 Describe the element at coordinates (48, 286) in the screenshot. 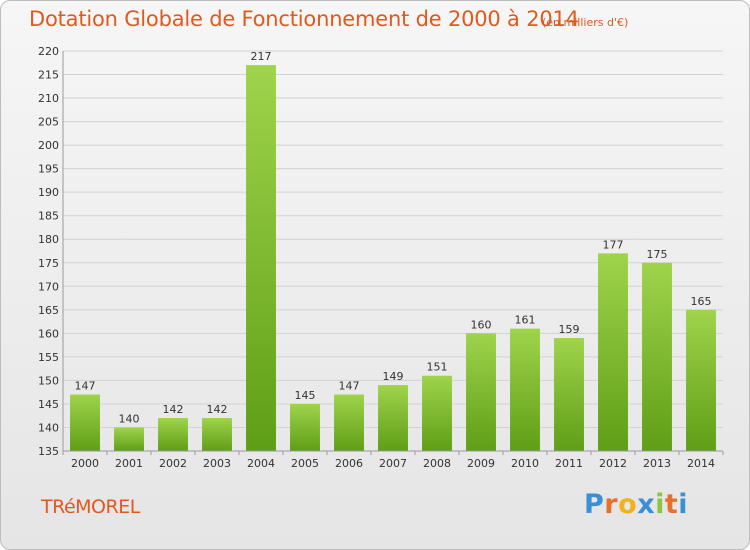

I see `y-tick-label: 170` at that location.